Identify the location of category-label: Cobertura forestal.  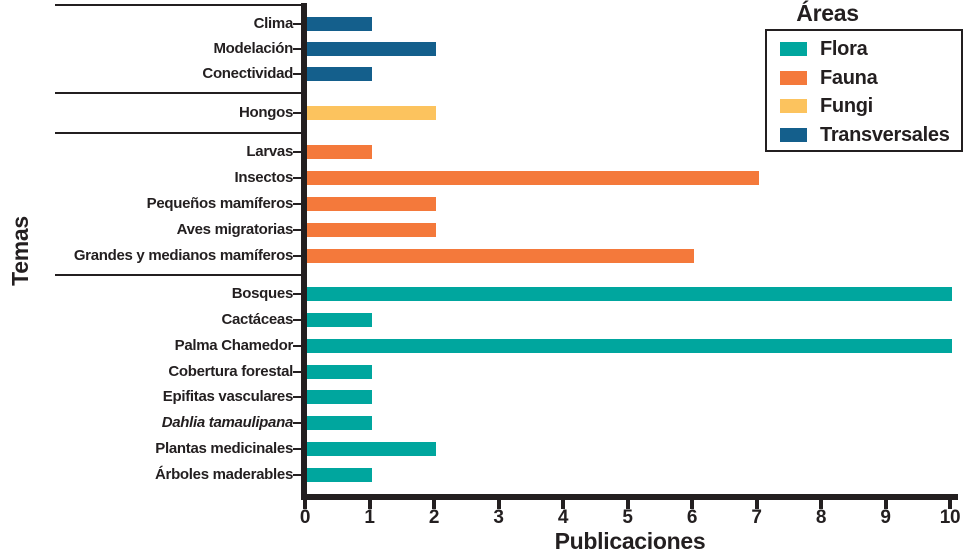
(230, 371).